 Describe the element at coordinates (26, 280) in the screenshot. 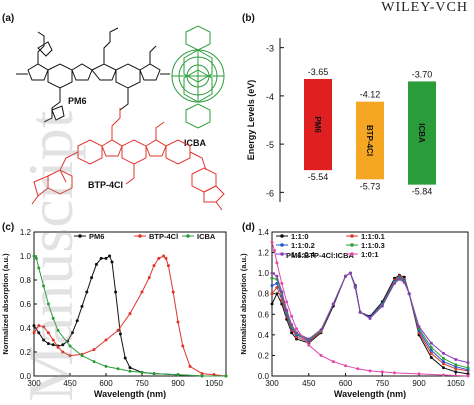

I see `y-tick-label: 0.8` at that location.